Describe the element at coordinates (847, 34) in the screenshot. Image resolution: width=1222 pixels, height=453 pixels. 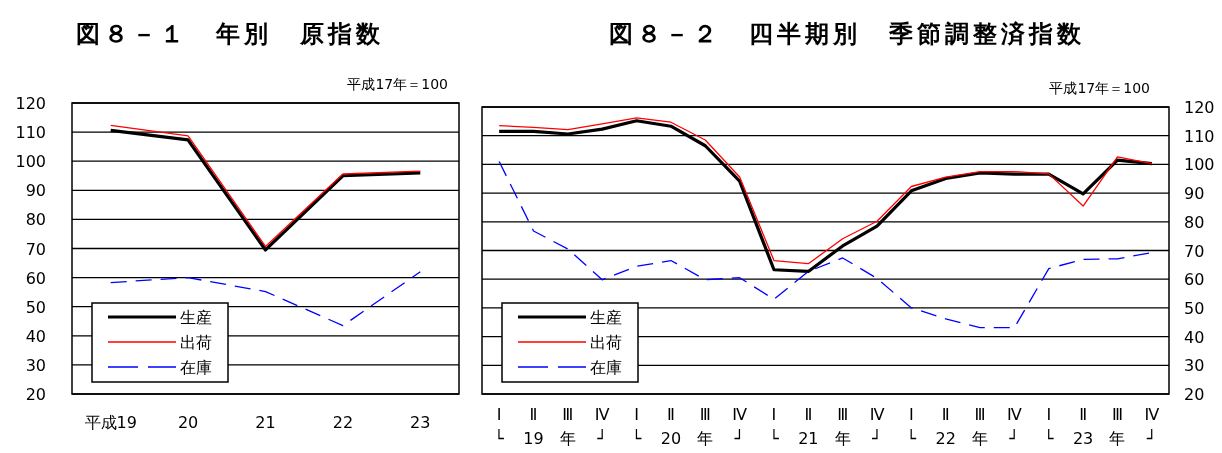
I see `chart-title: 図８－２ 四半期別 季節調整済指数` at that location.